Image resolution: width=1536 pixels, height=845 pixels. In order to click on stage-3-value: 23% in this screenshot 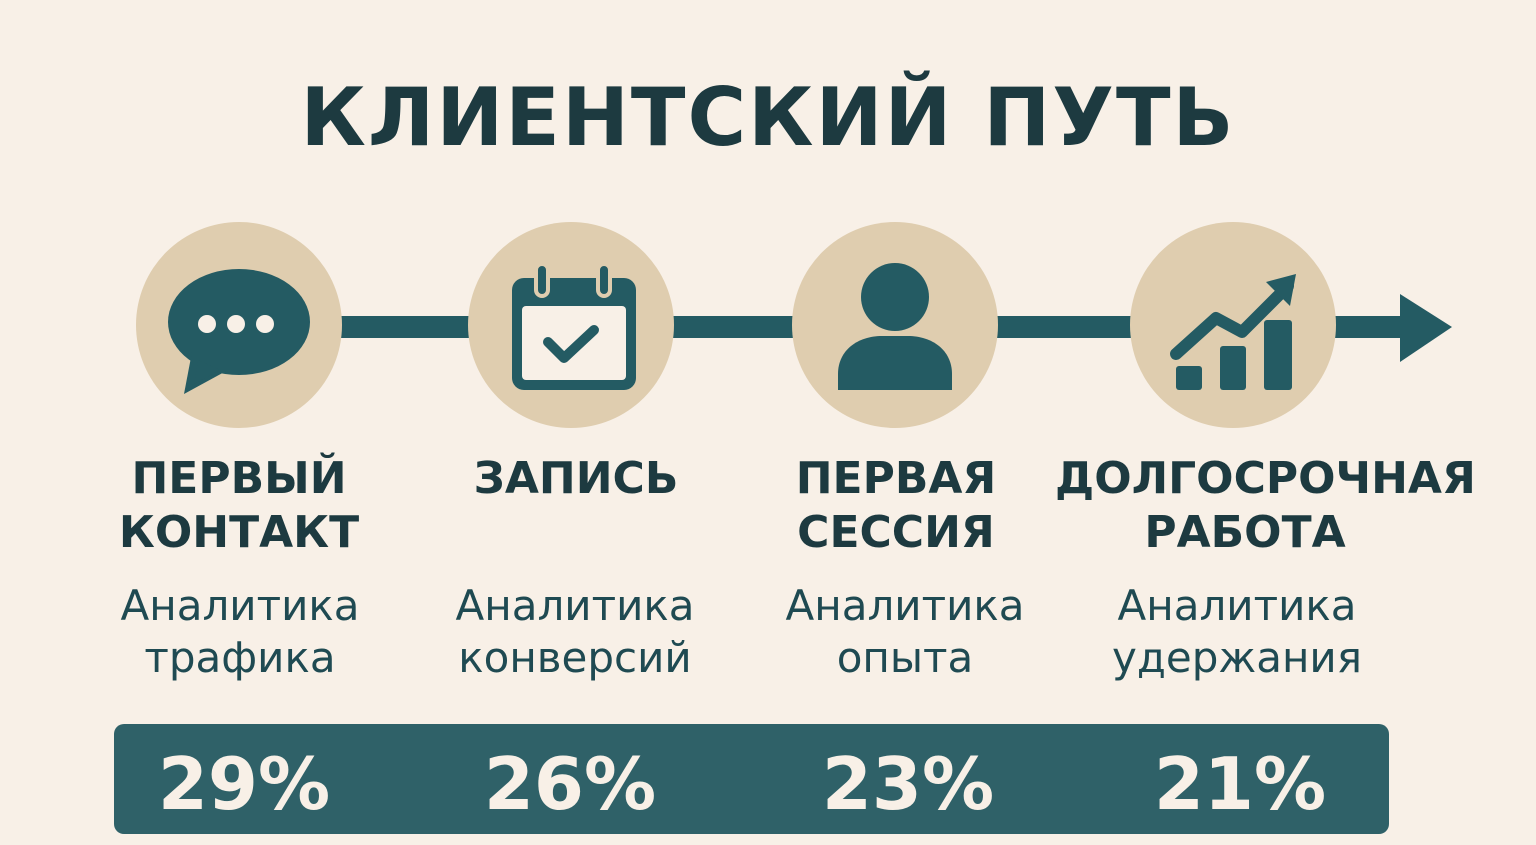, I will do `click(908, 784)`.